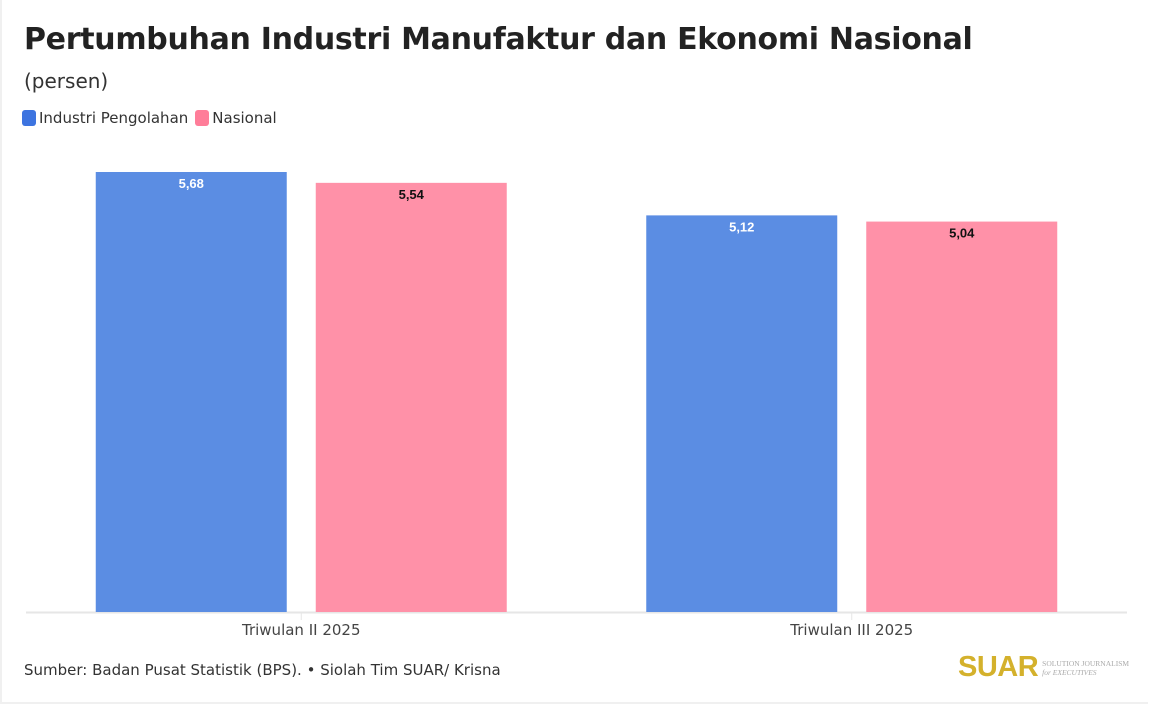 The height and width of the screenshot is (706, 1150). I want to click on legend-label: Industri Pengolahan, so click(114, 118).